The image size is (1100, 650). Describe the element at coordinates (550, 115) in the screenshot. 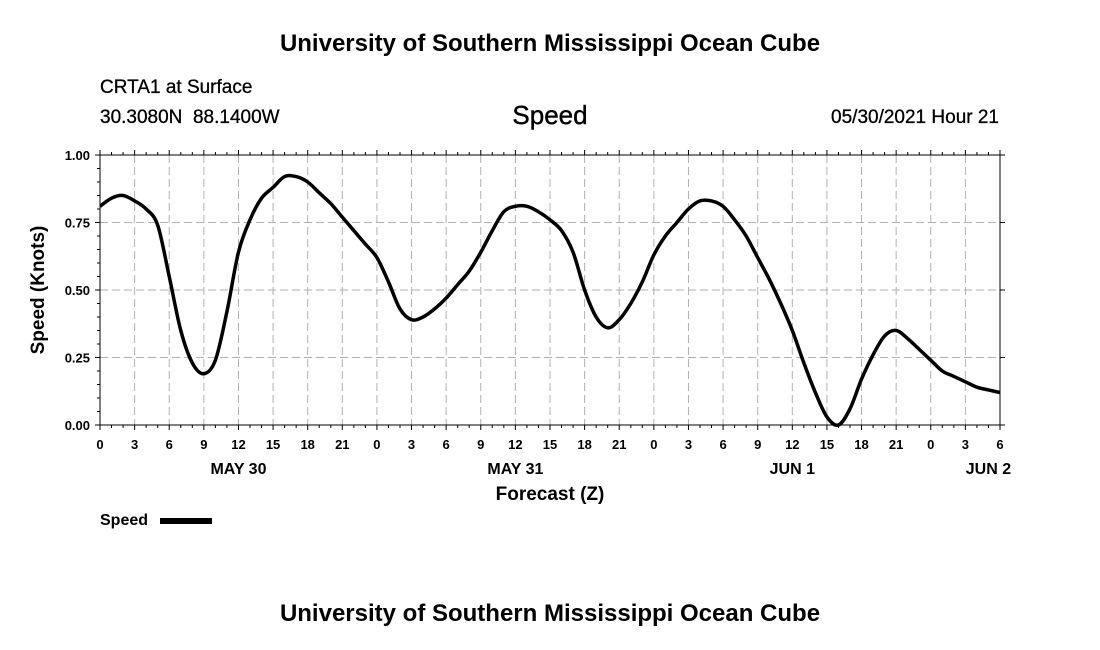

I see `variable-title: Speed` at that location.